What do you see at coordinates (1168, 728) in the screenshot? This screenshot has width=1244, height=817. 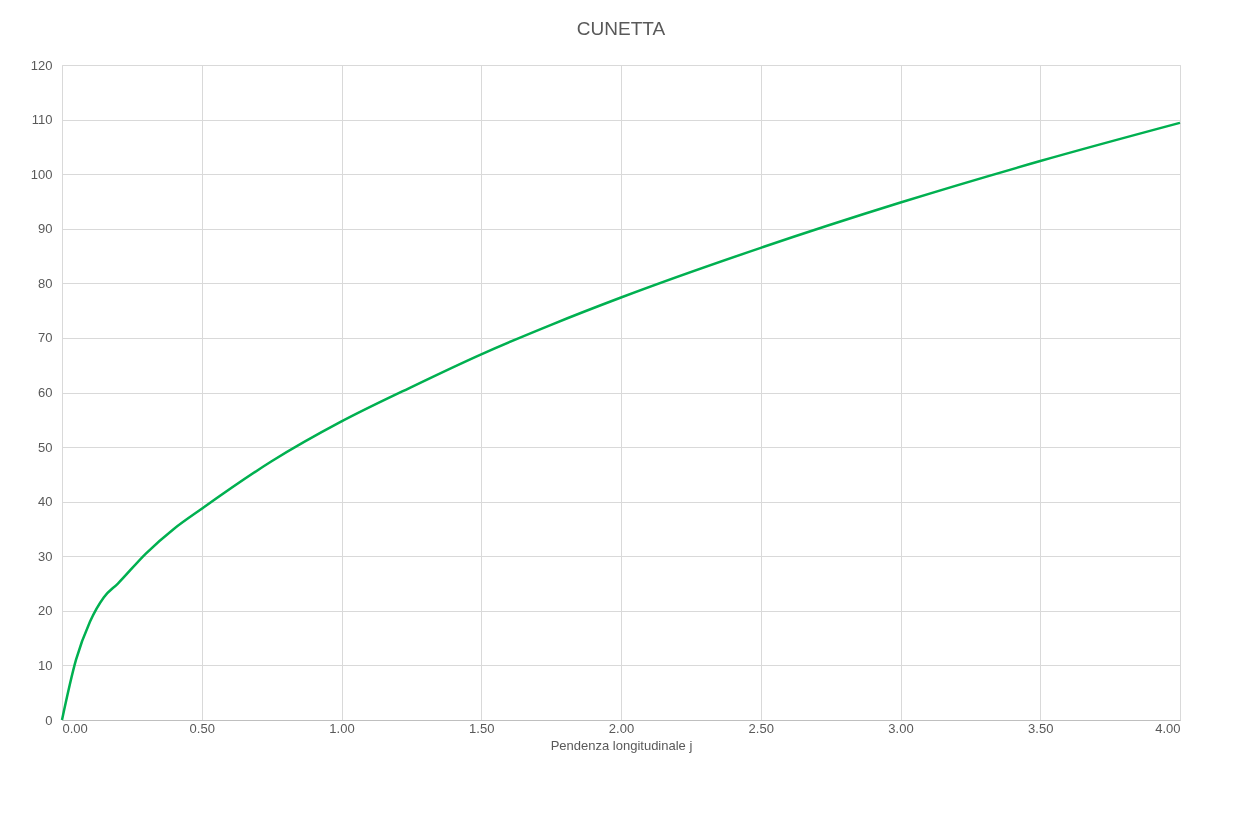 I see `x-tick-label: 4.00` at bounding box center [1168, 728].